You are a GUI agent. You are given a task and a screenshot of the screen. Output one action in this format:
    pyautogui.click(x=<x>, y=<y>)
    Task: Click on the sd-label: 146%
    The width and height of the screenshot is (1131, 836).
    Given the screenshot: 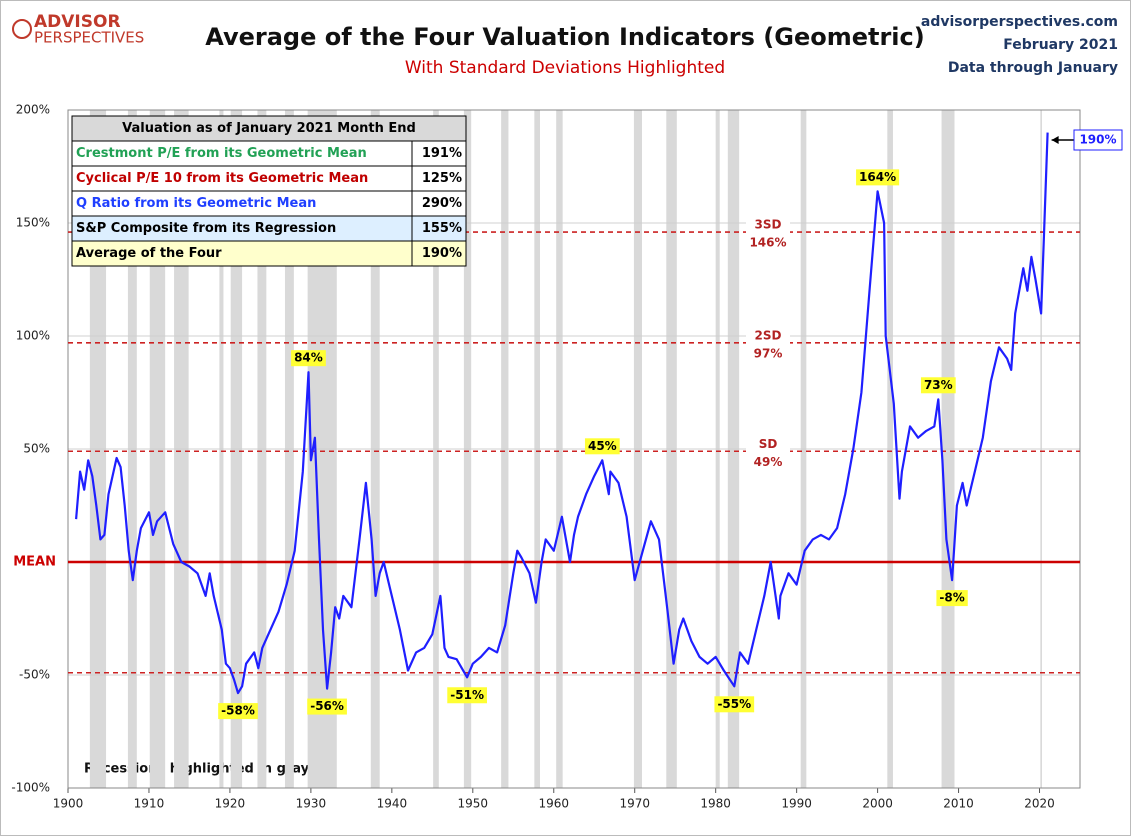 What is the action you would take?
    pyautogui.click(x=767, y=243)
    